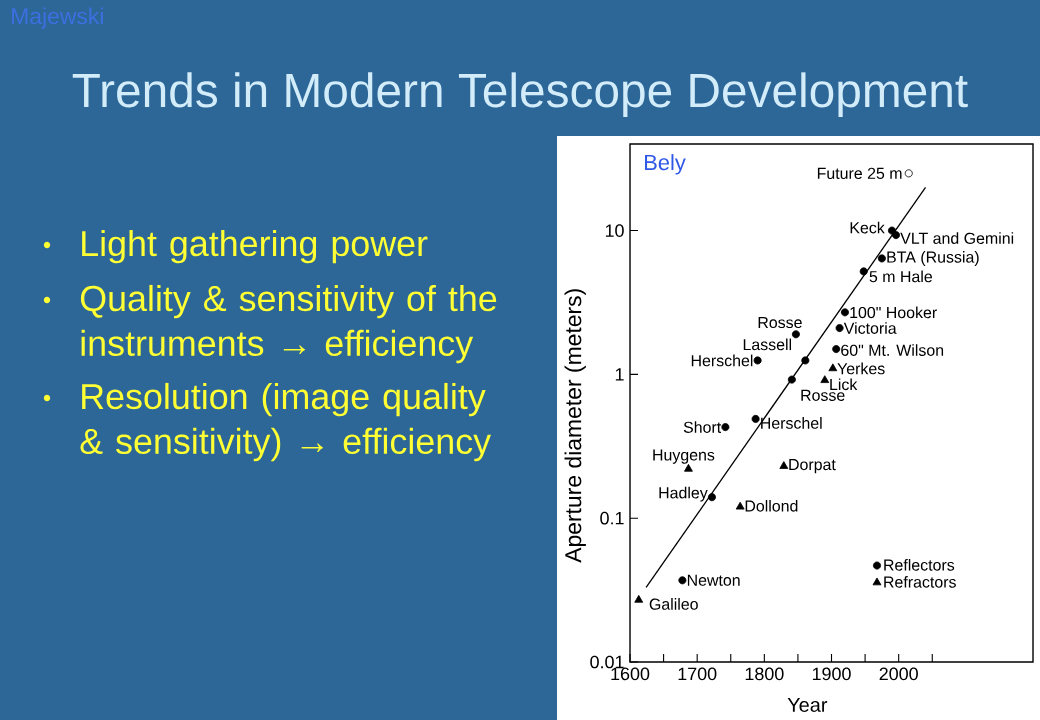 The width and height of the screenshot is (1040, 720). What do you see at coordinates (831, 674) in the screenshot?
I see `x-tick-label: 1900` at bounding box center [831, 674].